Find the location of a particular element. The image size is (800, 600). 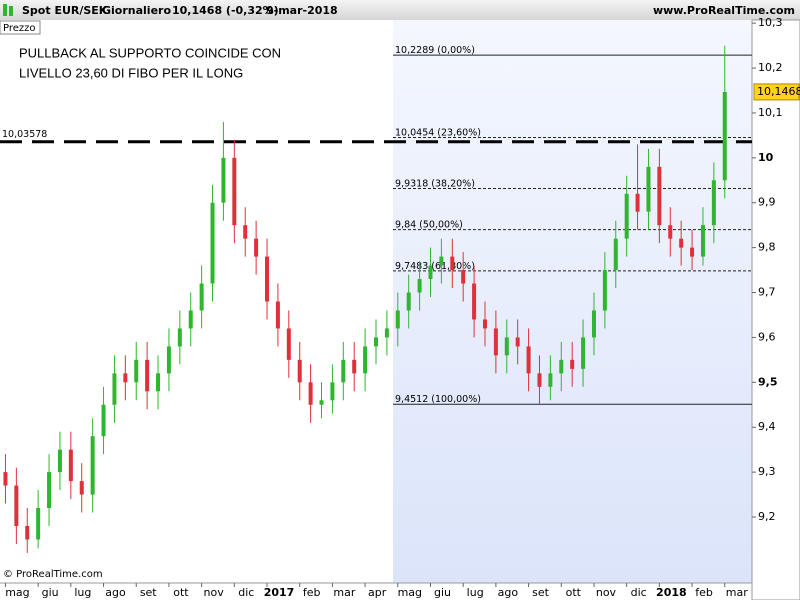

y-tick-label: 9,6 is located at coordinates (767, 336).